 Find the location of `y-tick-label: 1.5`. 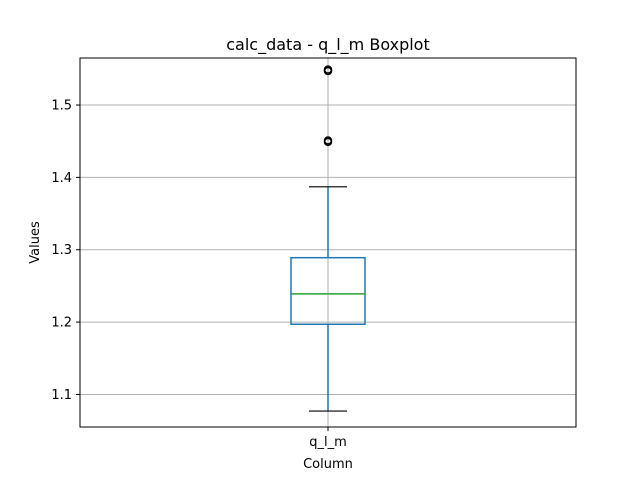

y-tick-label: 1.5 is located at coordinates (61, 106).